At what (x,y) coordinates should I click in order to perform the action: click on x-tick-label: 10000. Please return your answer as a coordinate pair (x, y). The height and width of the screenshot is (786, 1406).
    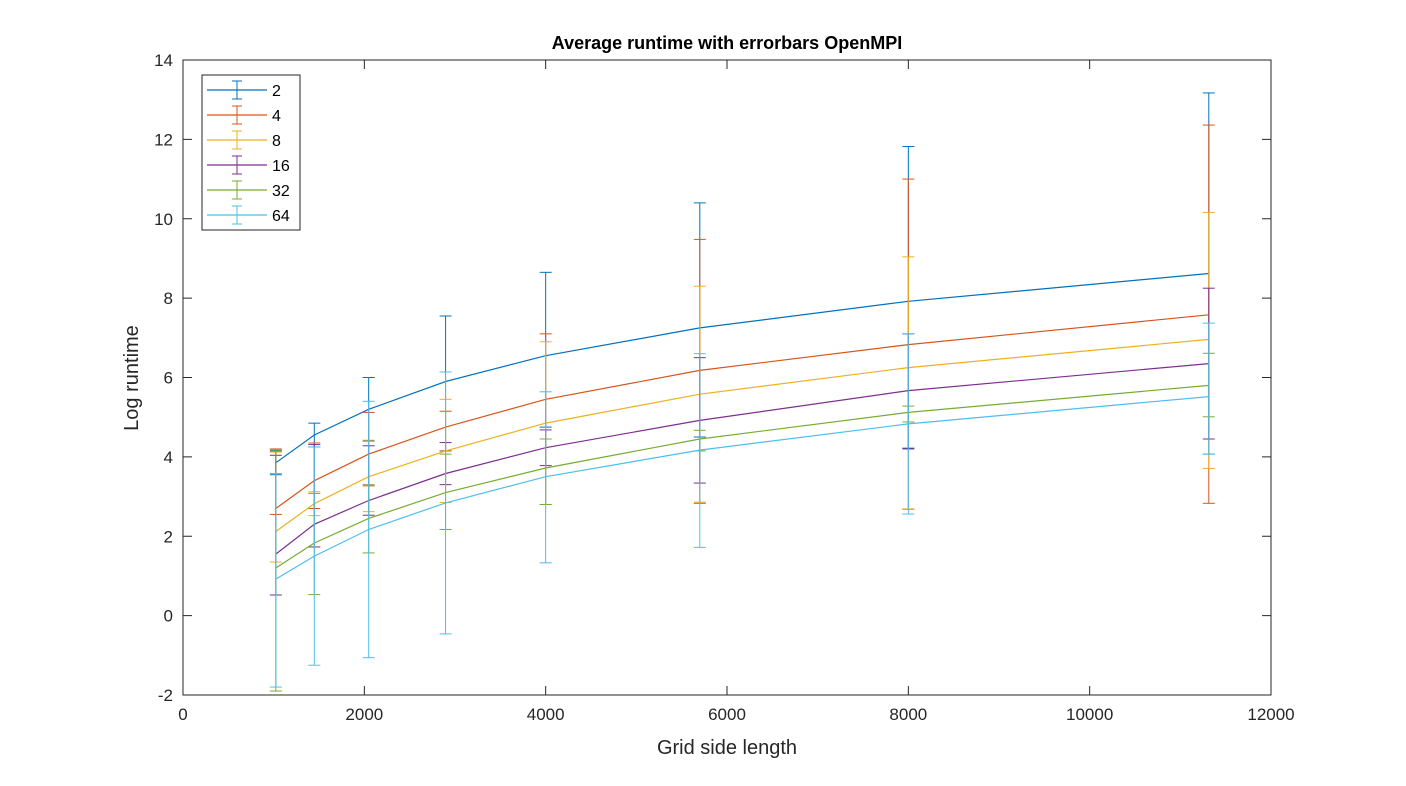
    Looking at the image, I should click on (1089, 714).